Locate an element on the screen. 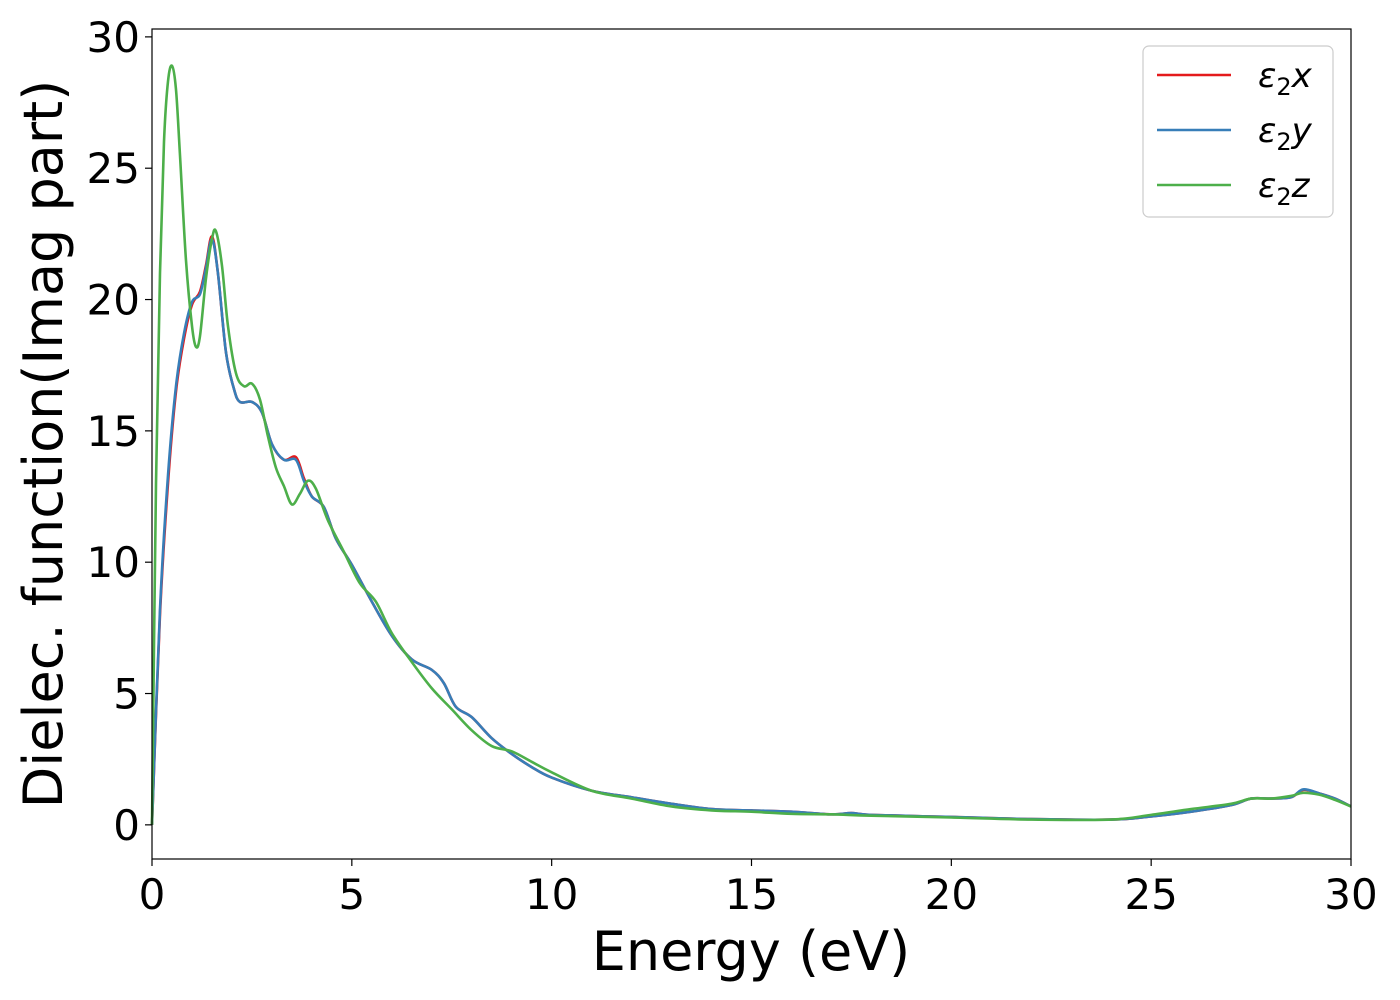 This screenshot has width=1400, height=1000. x-tick-label: 0 is located at coordinates (152, 894).